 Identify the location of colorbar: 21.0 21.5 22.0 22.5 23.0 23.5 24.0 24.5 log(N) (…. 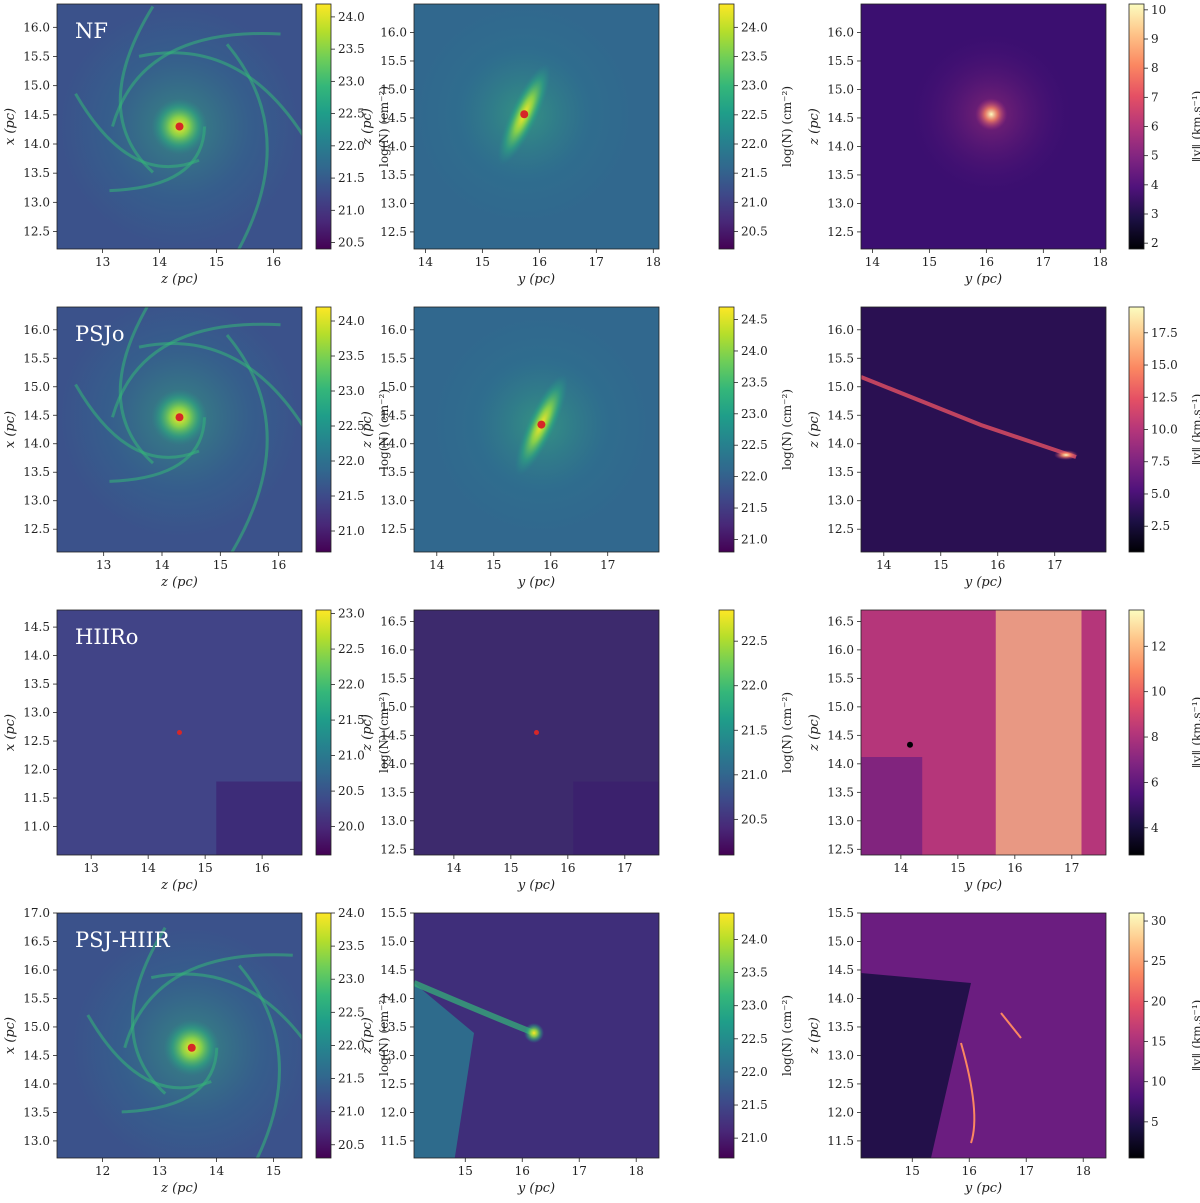
(756, 429).